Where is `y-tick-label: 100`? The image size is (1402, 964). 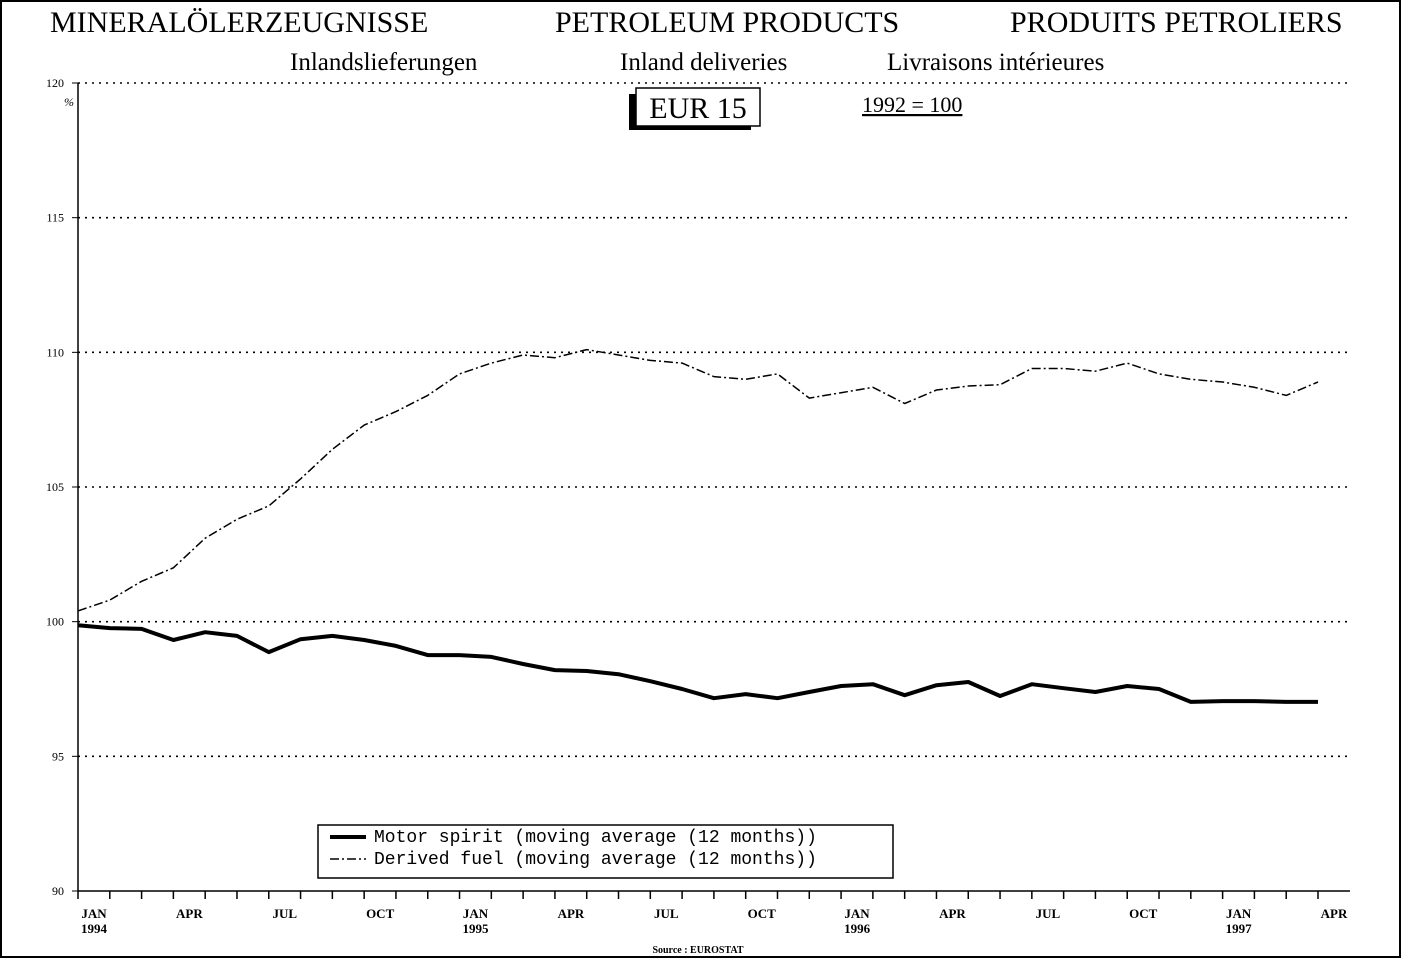 y-tick-label: 100 is located at coordinates (55, 622).